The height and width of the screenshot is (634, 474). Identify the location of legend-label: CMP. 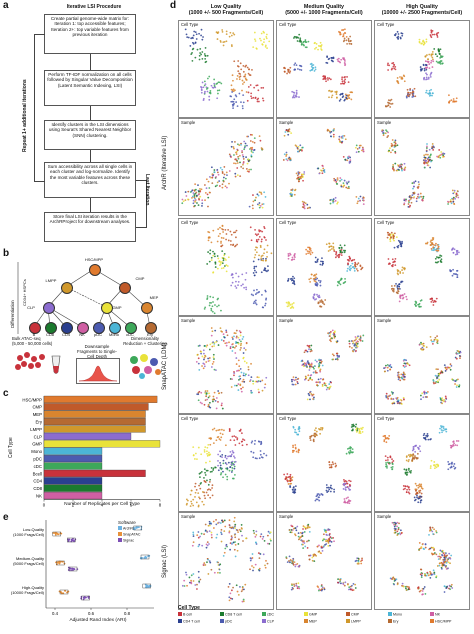
(355, 614).